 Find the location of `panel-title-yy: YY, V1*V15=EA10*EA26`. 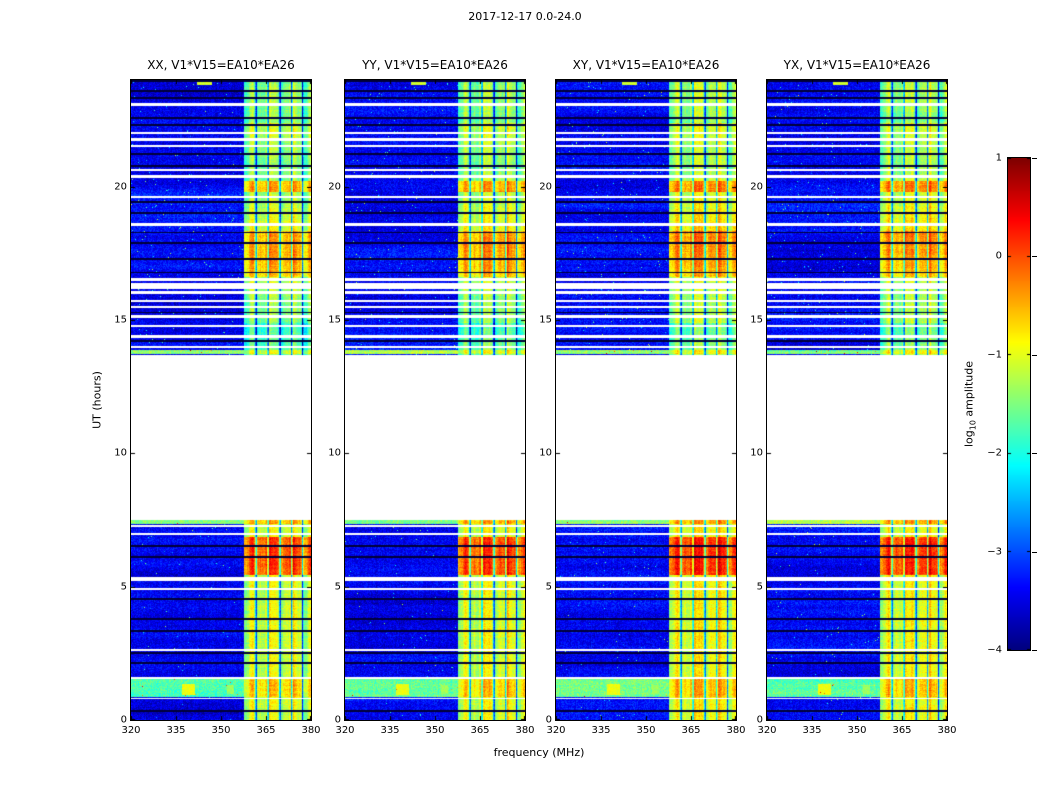

panel-title-yy: YY, V1*V15=EA10*EA26 is located at coordinates (435, 65).